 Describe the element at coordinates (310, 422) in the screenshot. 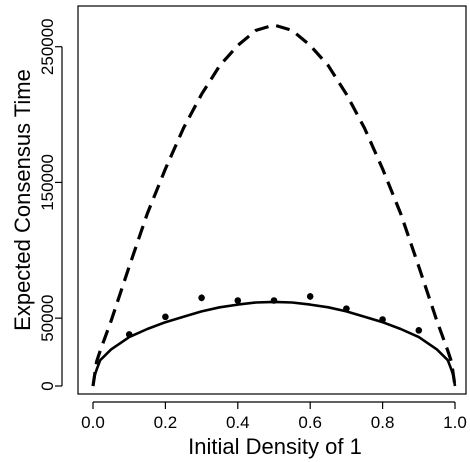

I see `x-tick-label: 0.6` at that location.